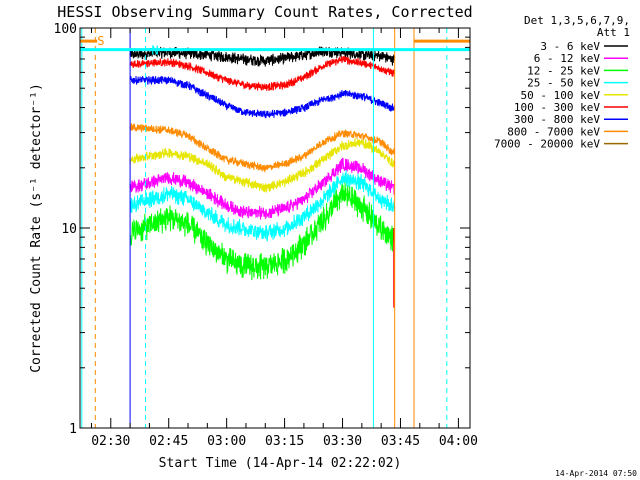  Describe the element at coordinates (596, 473) in the screenshot. I see `footer-timestamp: 14-Apr-2014 07:50` at that location.